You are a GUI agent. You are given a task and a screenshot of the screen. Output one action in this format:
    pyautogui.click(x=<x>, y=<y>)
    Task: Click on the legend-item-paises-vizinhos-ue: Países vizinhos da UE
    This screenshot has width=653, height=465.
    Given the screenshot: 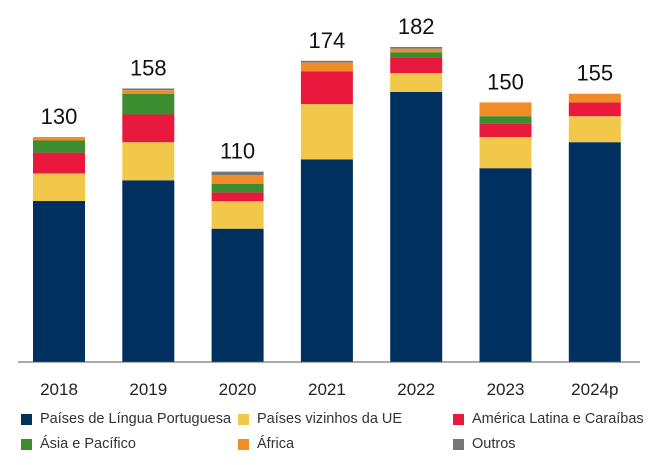 What is the action you would take?
    pyautogui.click(x=320, y=419)
    